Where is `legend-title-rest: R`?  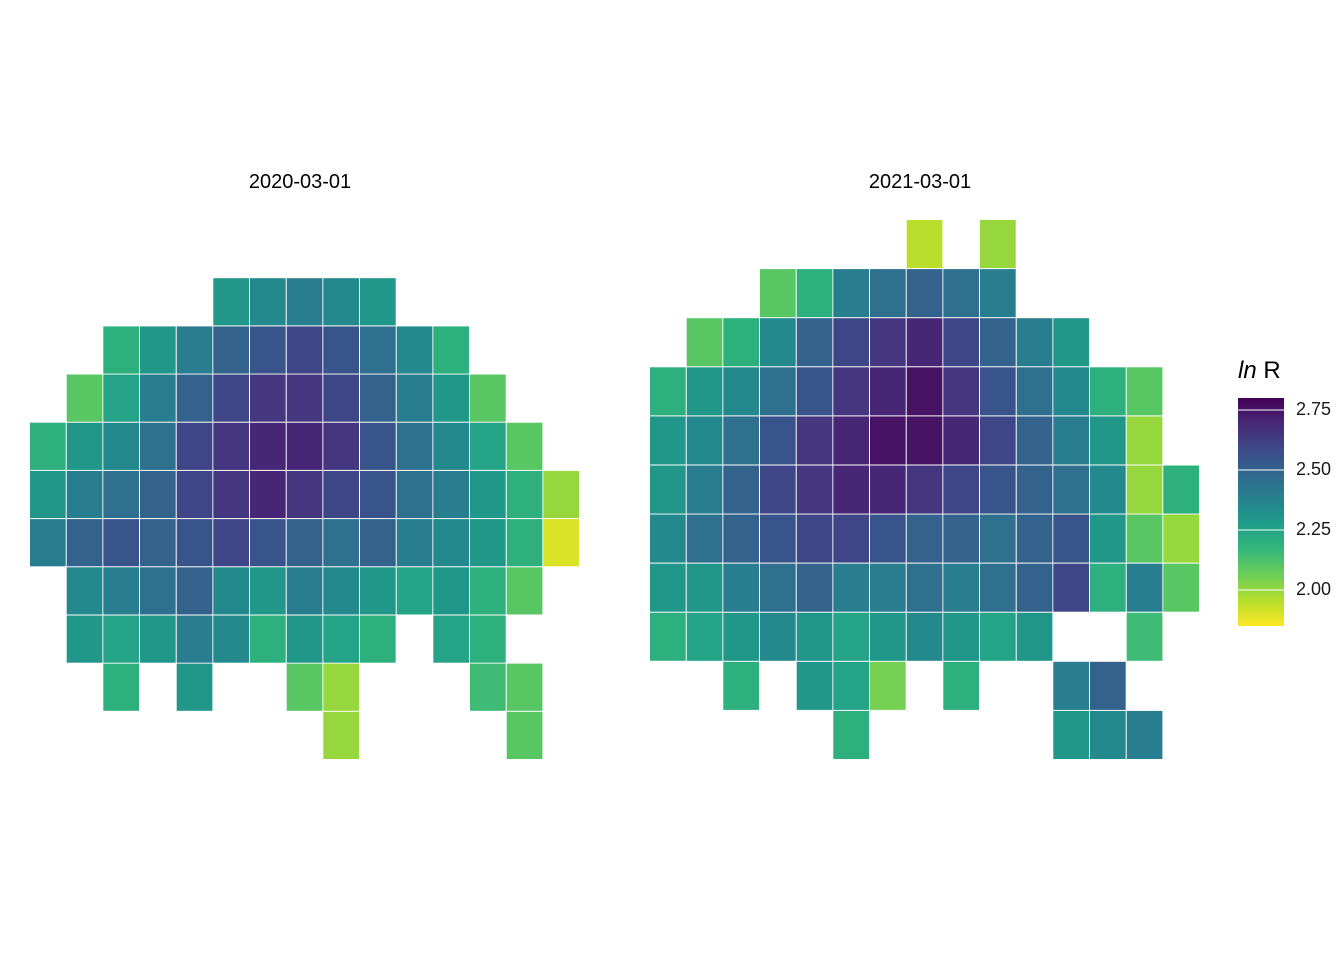 legend-title-rest: R is located at coordinates (1269, 370).